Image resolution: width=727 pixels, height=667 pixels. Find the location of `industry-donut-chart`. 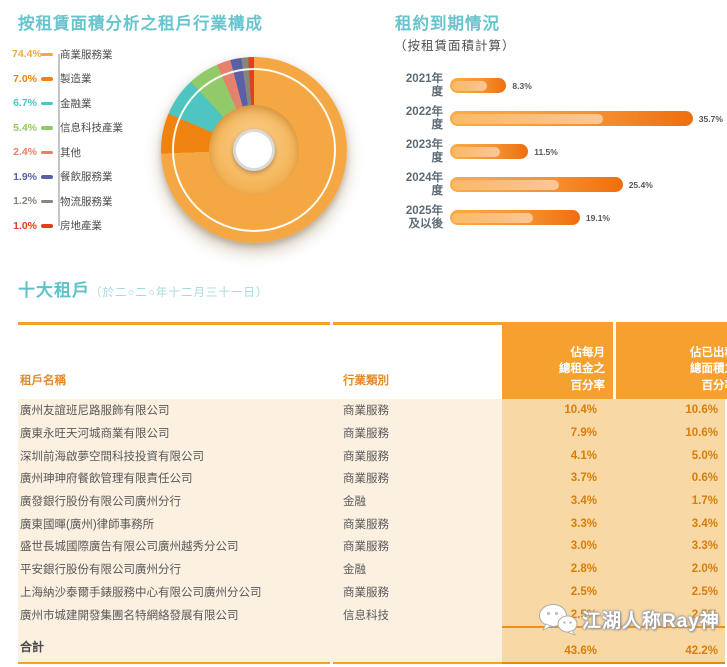

industry-donut-chart is located at coordinates (254, 150).